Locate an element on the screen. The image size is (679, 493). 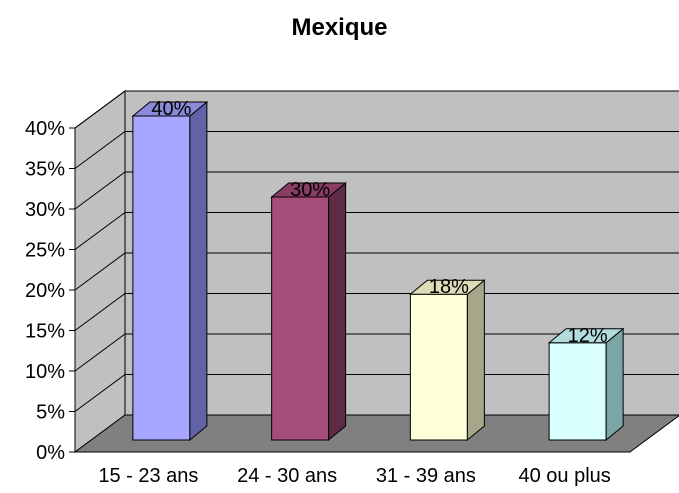
data-label: 18% is located at coordinates (449, 287).